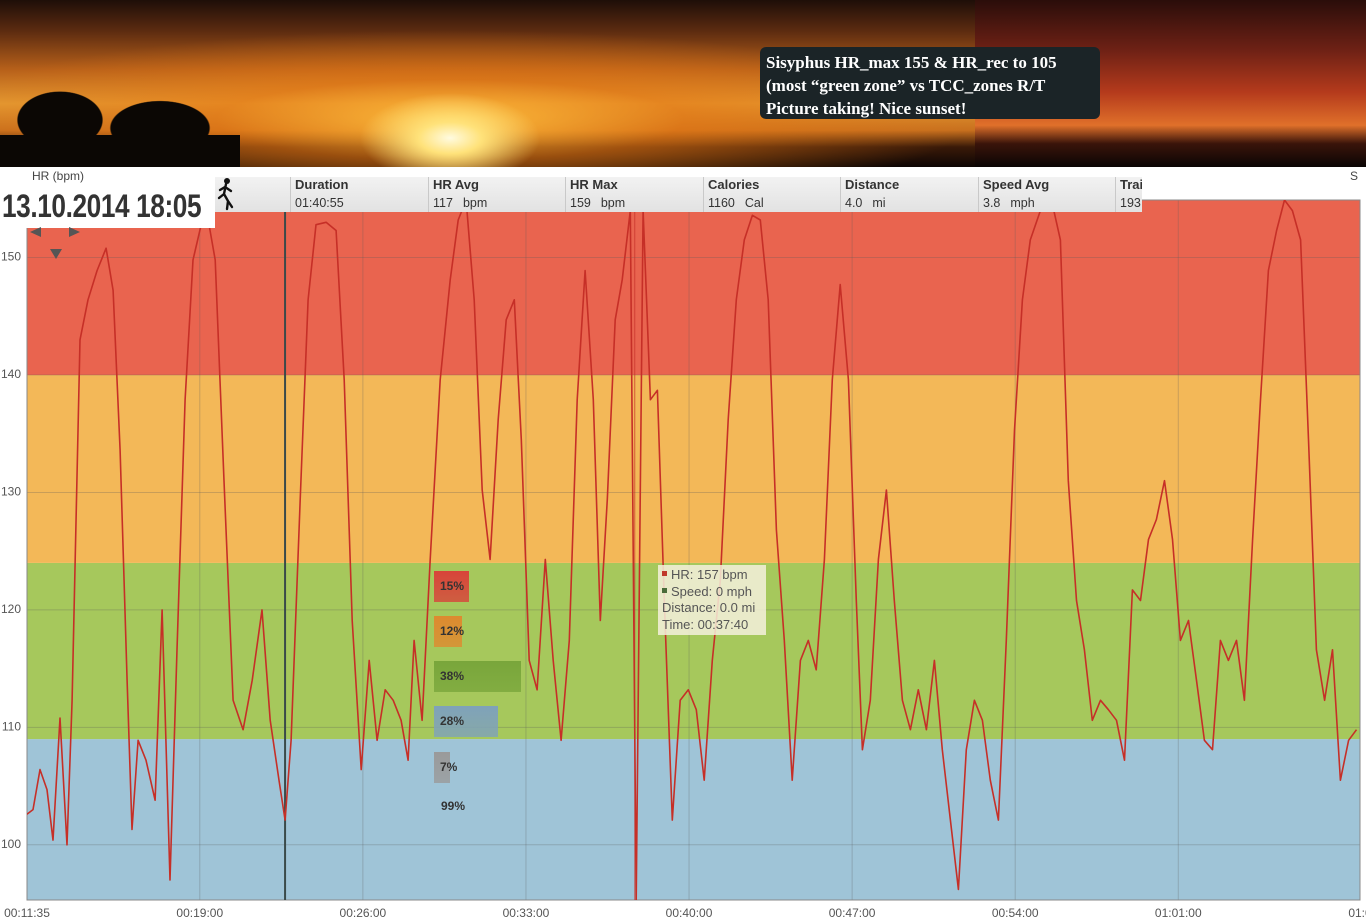  What do you see at coordinates (1047, 194) in the screenshot?
I see `stat-cell: Speed Avg 3.8 mph` at bounding box center [1047, 194].